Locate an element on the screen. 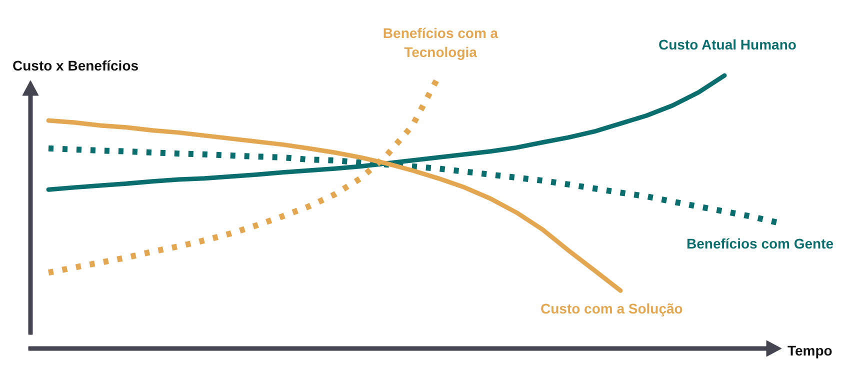 The height and width of the screenshot is (374, 861). x-axis-title: Tempo is located at coordinates (810, 350).